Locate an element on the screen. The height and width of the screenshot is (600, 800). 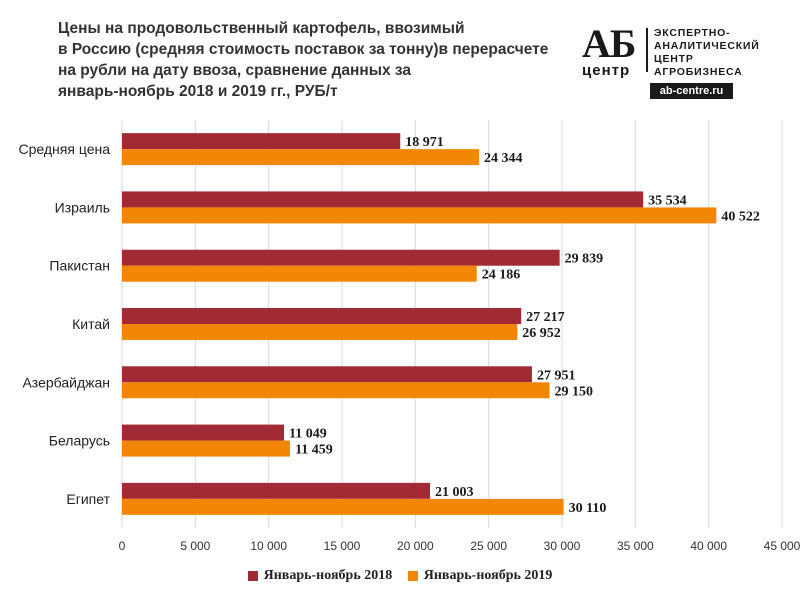
data-label-2018-0: 18 971 is located at coordinates (424, 142).